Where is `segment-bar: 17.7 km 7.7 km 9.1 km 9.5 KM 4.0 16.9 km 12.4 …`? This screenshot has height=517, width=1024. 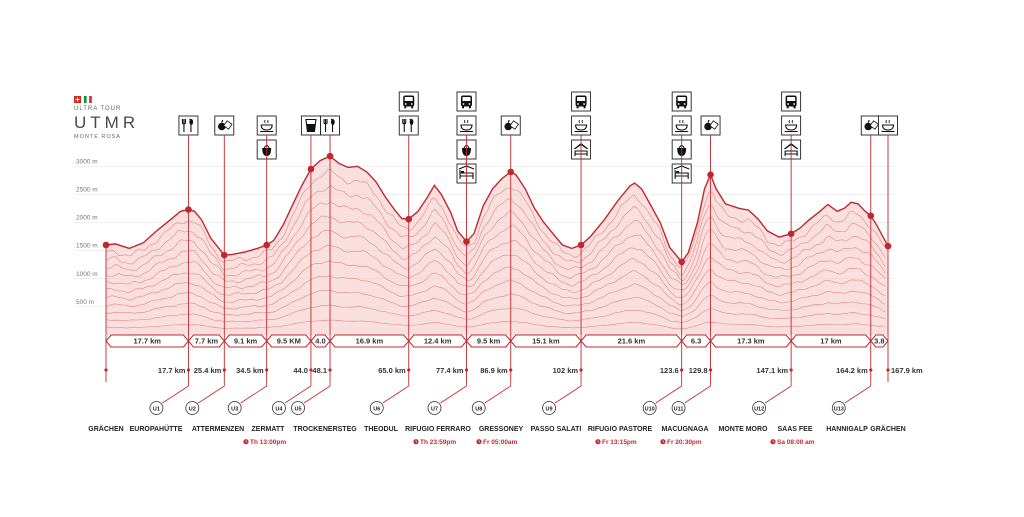 segment-bar: 17.7 km 7.7 km 9.1 km 9.5 KM 4.0 16.9 km 12.4 … is located at coordinates (497, 341).